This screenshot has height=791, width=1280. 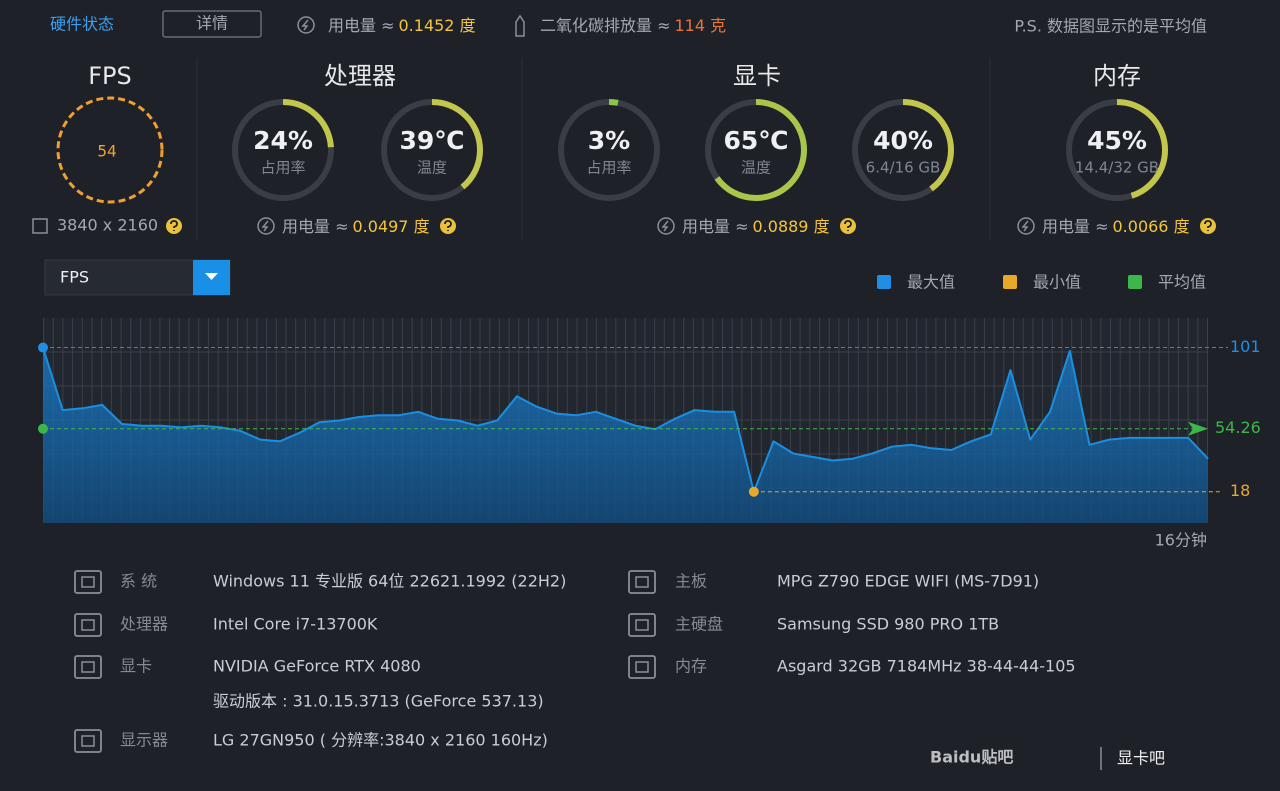 I want to click on gauge-value: 24%, so click(x=283, y=140).